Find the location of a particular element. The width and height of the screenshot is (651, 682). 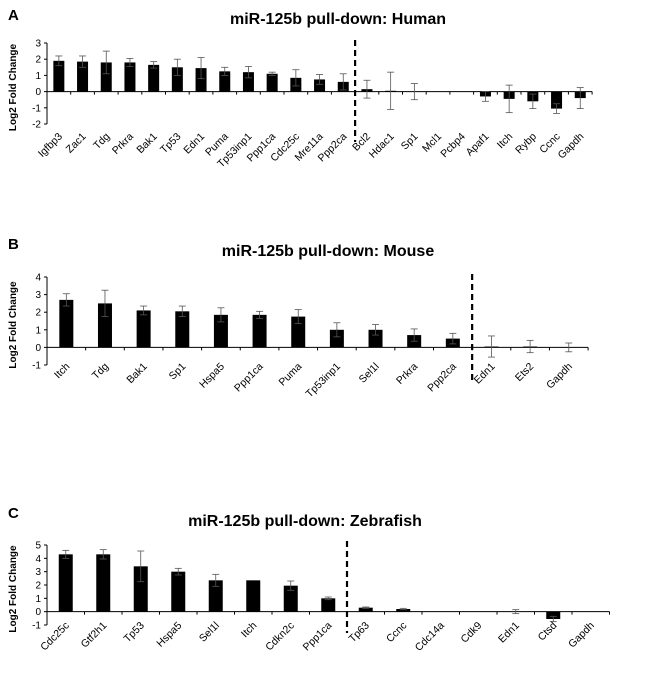

x-tick-label: Ccnc is located at coordinates (396, 632).